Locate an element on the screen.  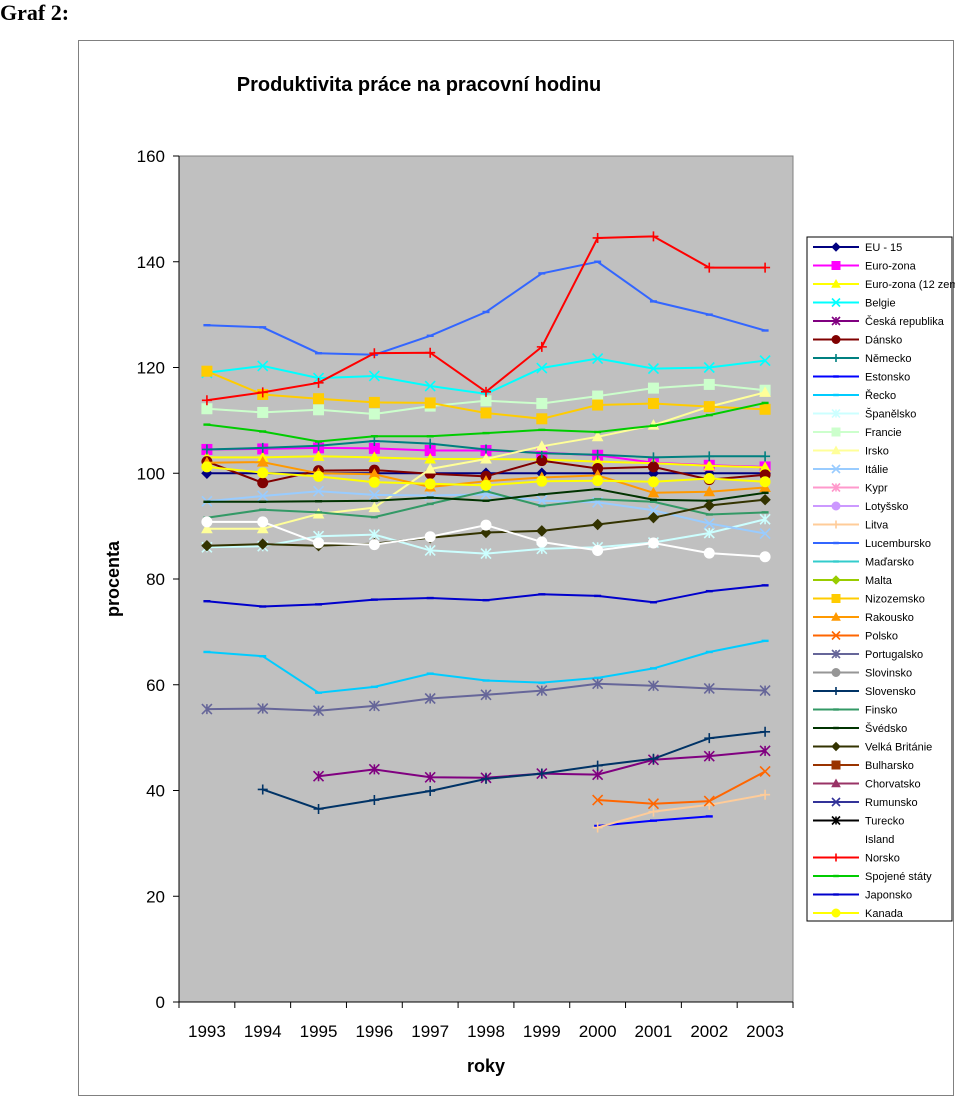
legend-label: Kypr is located at coordinates (876, 489).